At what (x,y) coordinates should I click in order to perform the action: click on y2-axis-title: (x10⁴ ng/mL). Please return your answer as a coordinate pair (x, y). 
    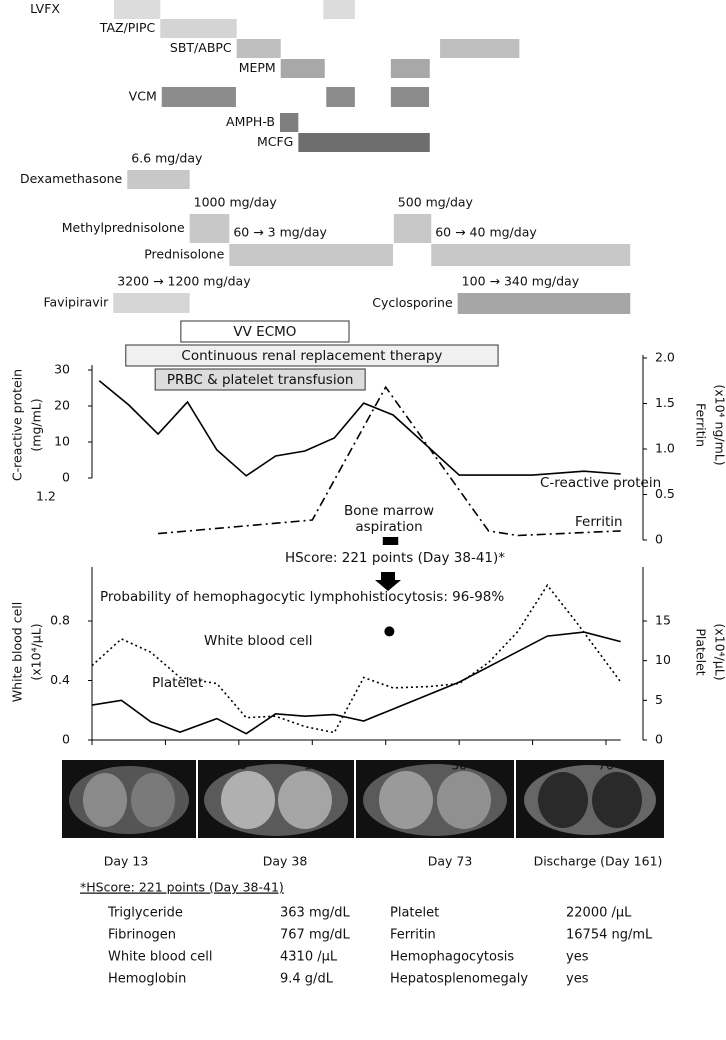
    Looking at the image, I should click on (719, 424).